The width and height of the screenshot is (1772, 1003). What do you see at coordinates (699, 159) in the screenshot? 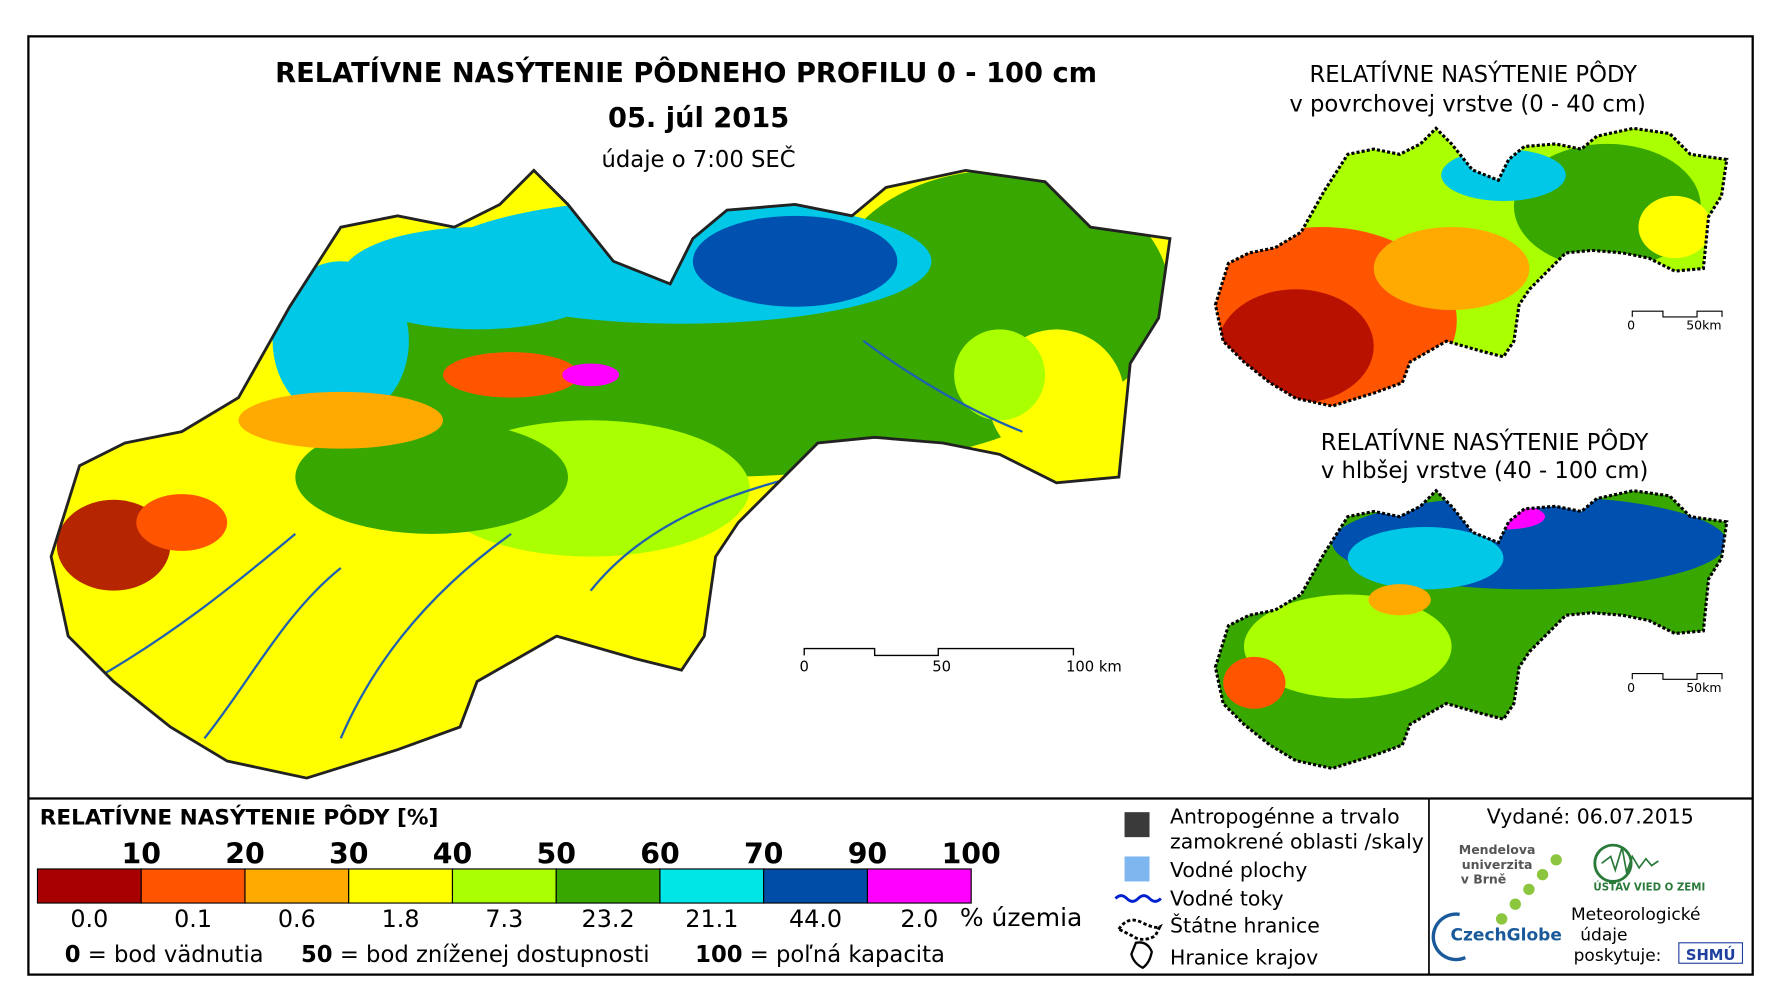
I see `map-time: údaje o 7:00 SEČ` at bounding box center [699, 159].